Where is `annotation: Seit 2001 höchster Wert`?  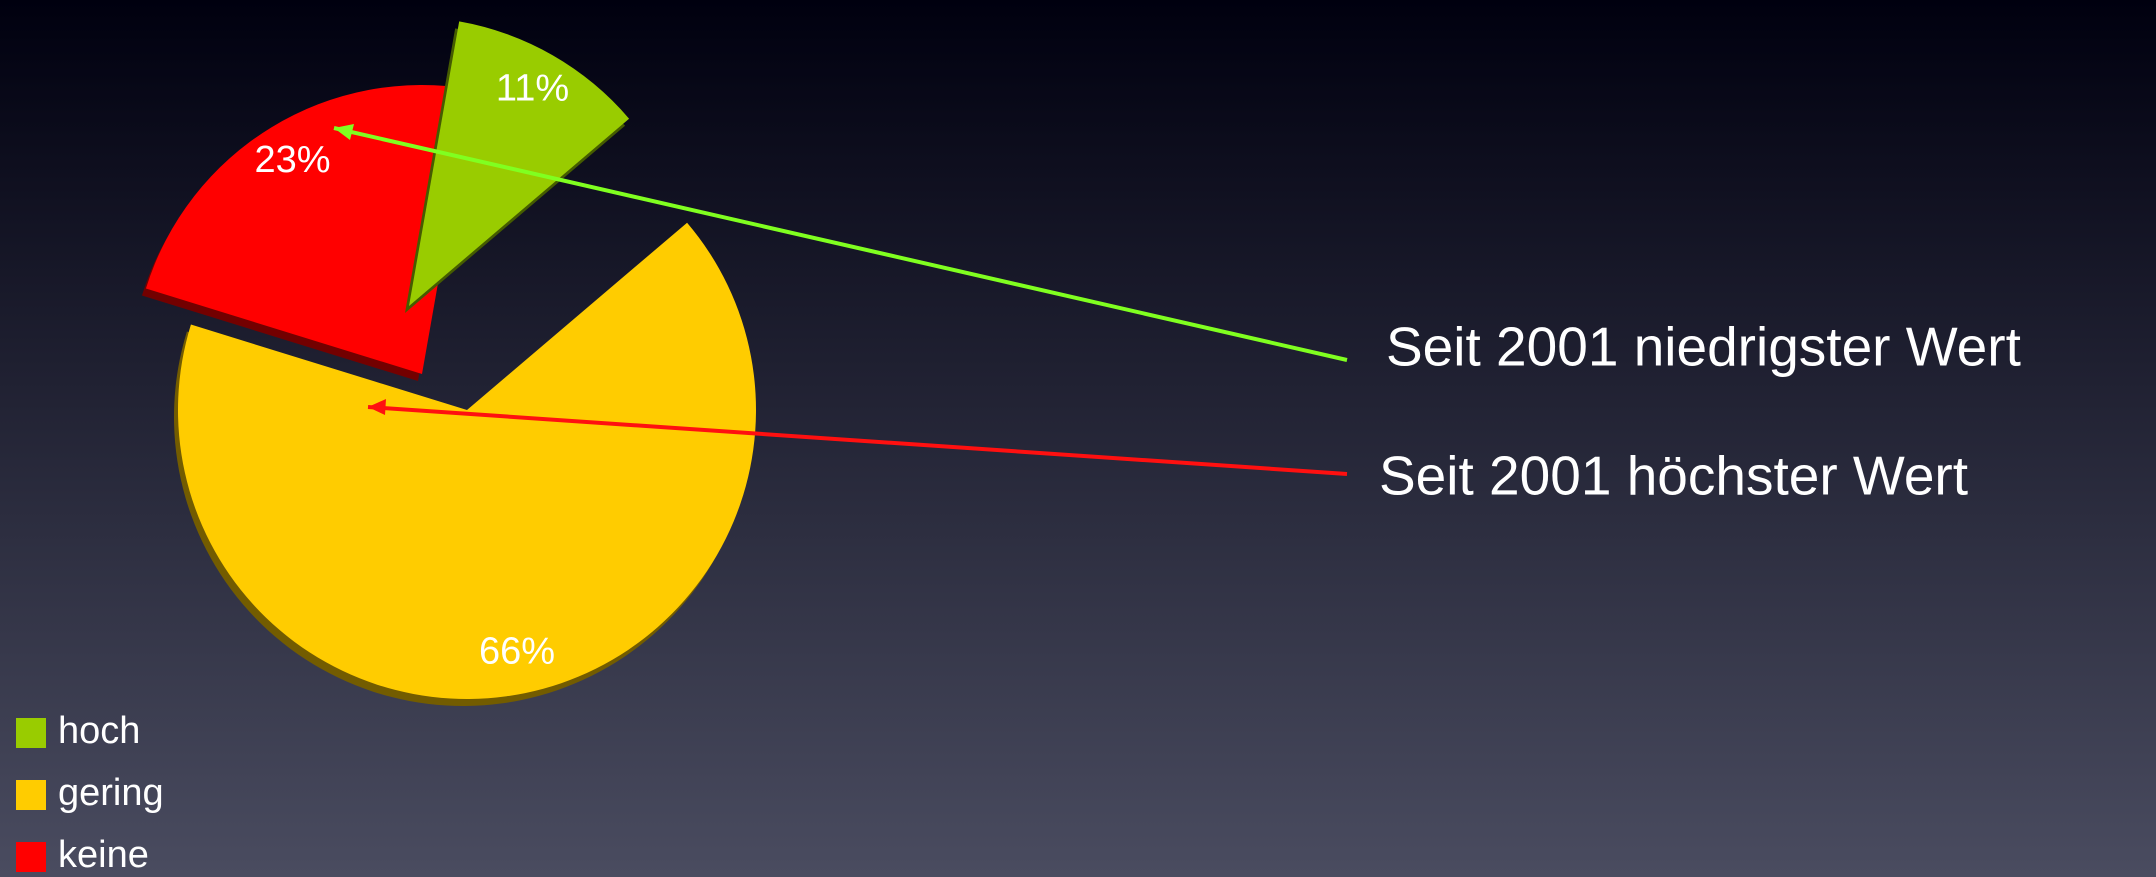 annotation: Seit 2001 höchster Wert is located at coordinates (1673, 476).